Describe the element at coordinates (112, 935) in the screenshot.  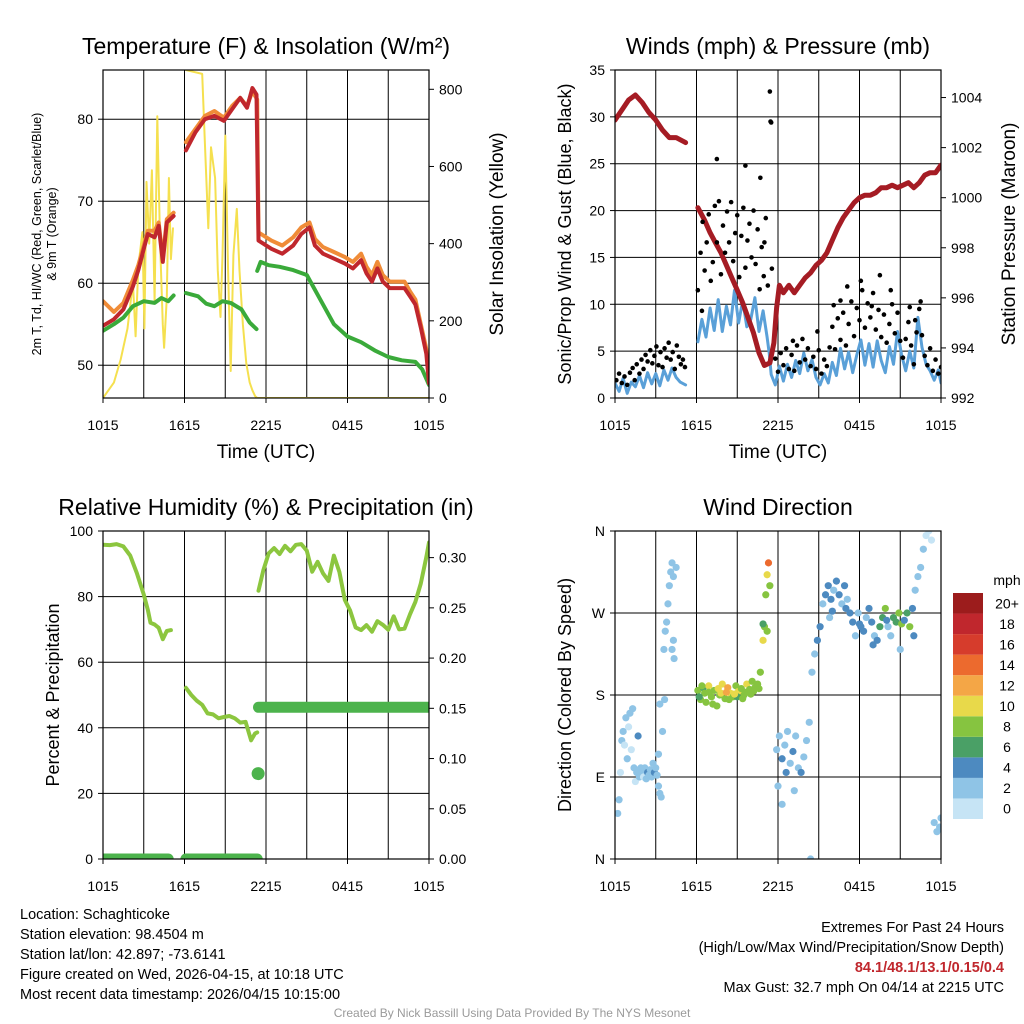
I see `station-elevation: Station elevation: 98.4504 m` at that location.